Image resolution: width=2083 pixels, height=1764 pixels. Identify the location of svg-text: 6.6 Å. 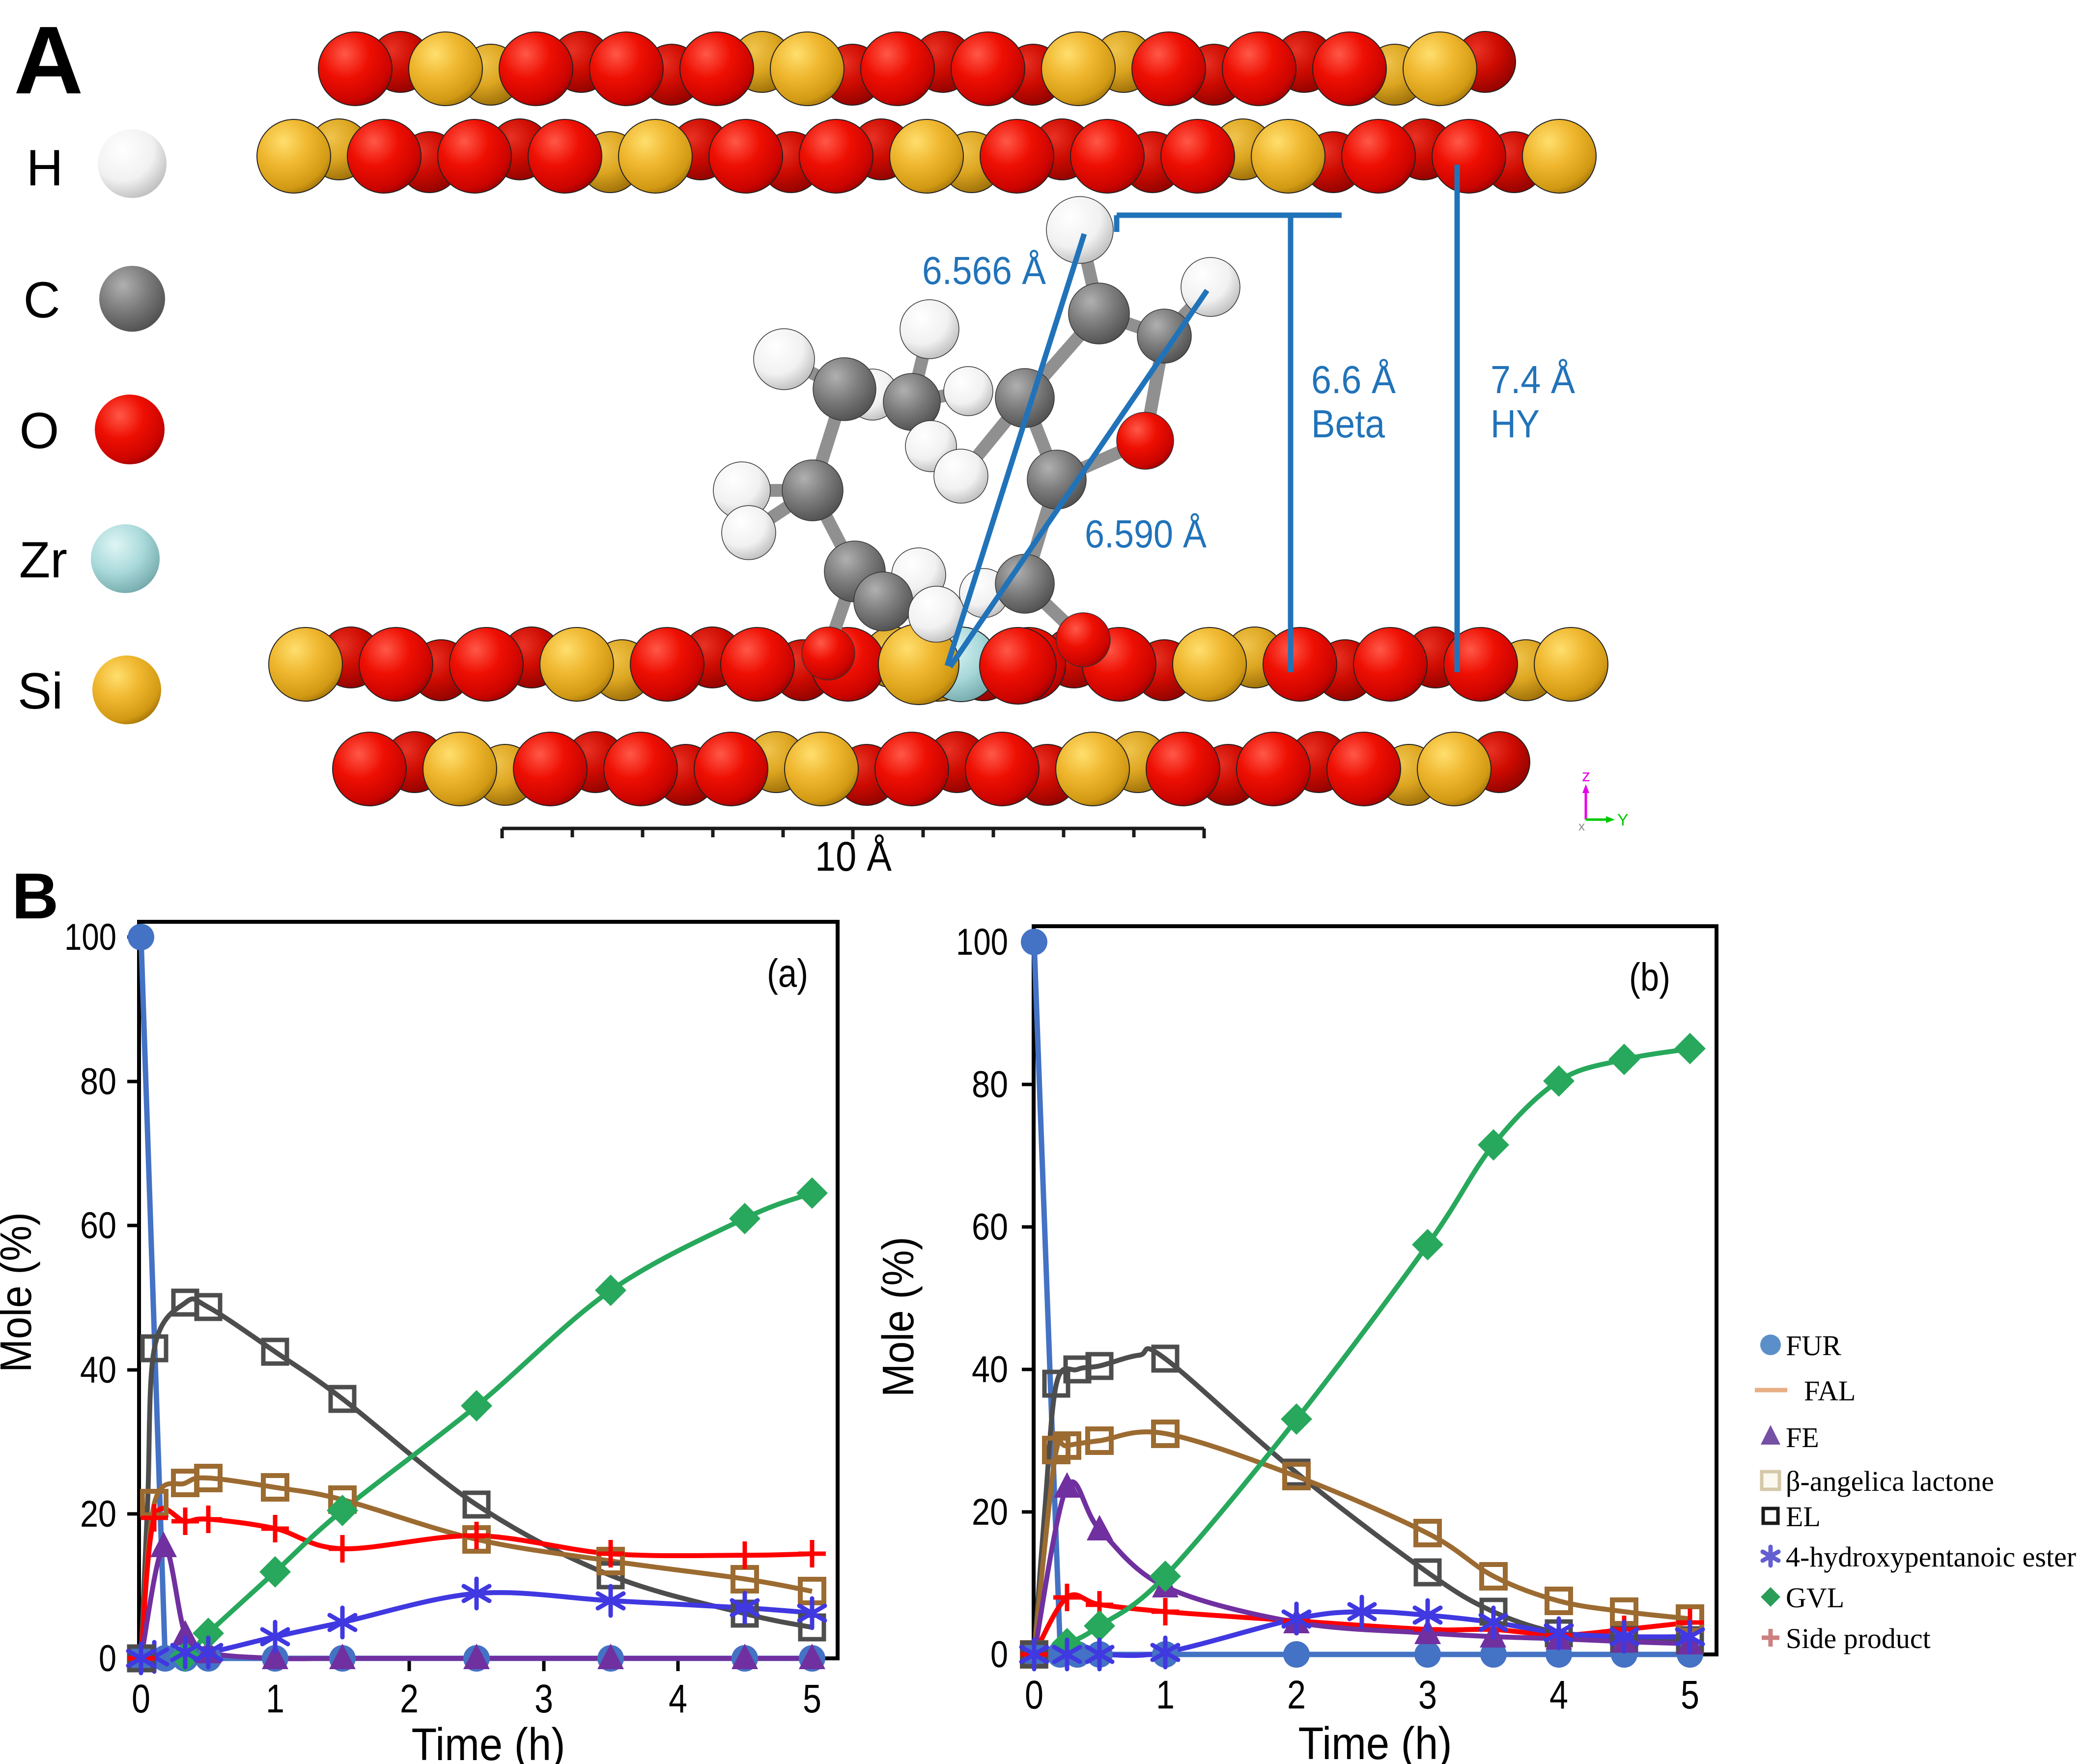
(1353, 379).